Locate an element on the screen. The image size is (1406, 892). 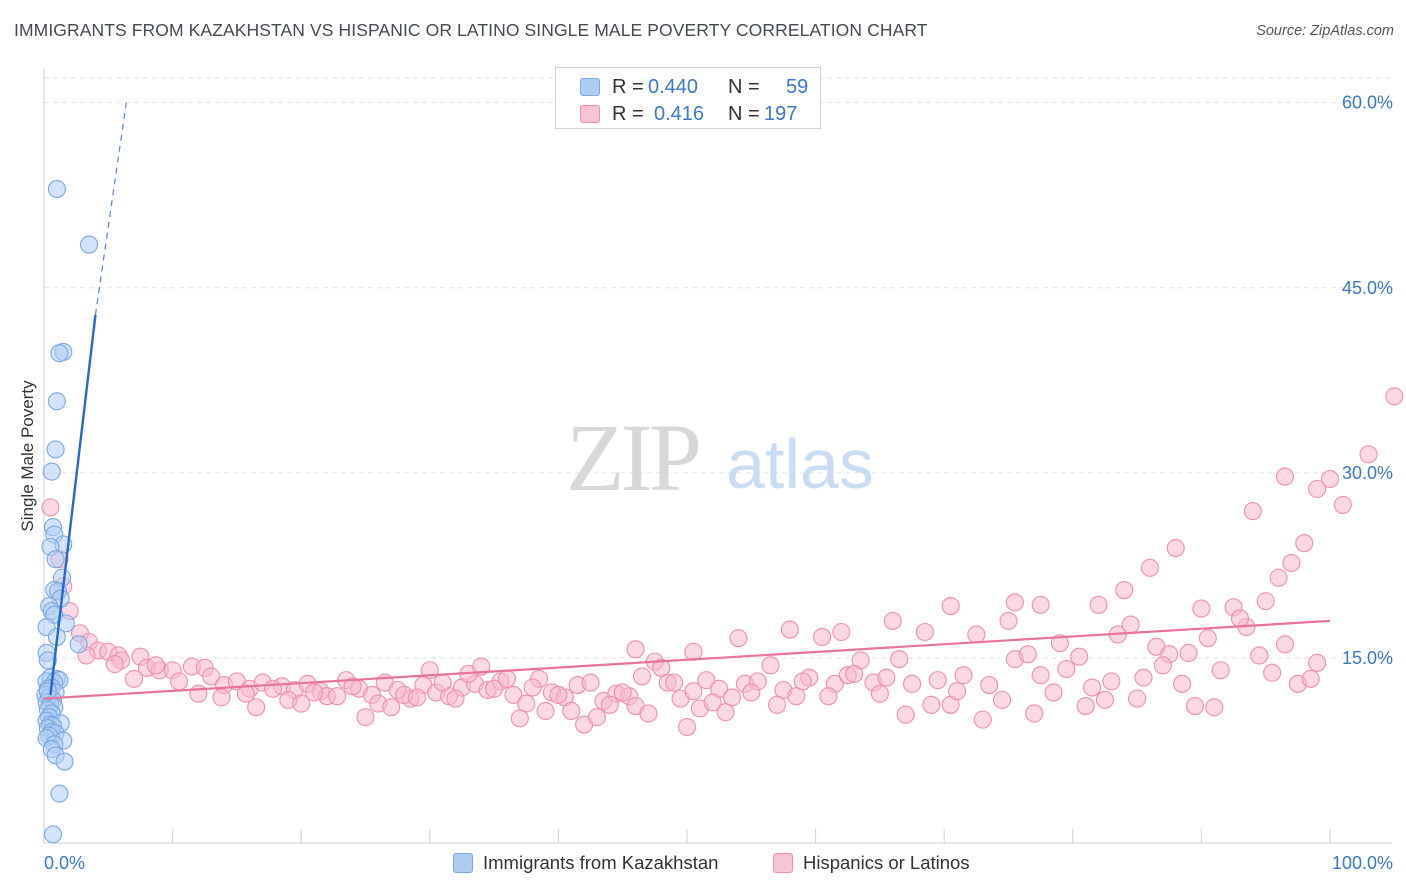
watermark: ZIP atlas is located at coordinates (720, 457).